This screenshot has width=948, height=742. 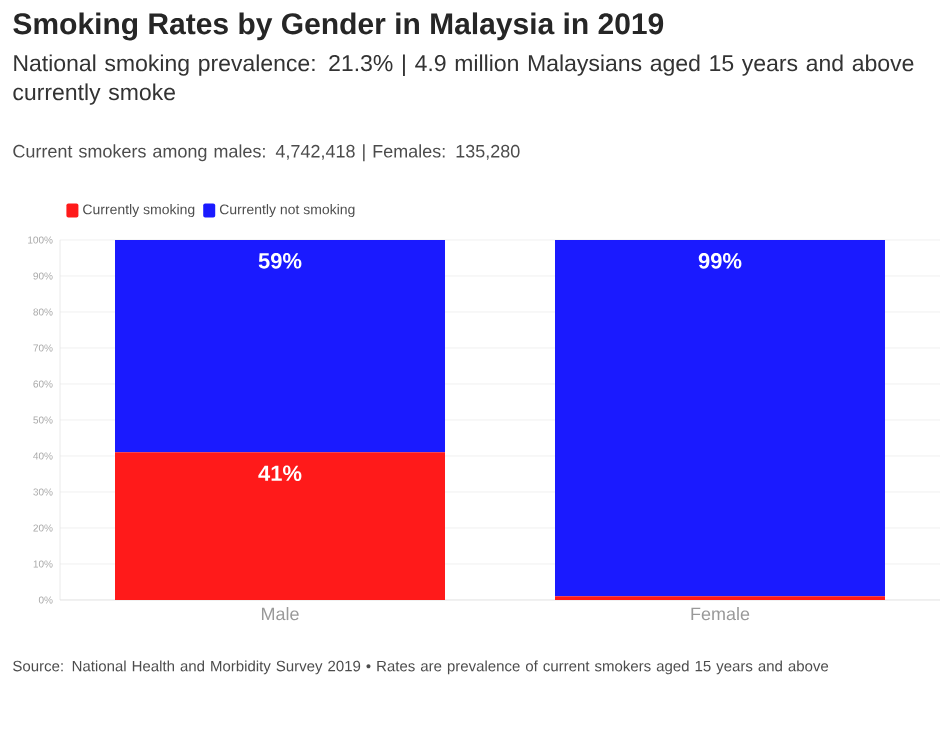 What do you see at coordinates (266, 153) in the screenshot?
I see `text: Current smokers among males: 4,742,418 | Females: 135,280` at bounding box center [266, 153].